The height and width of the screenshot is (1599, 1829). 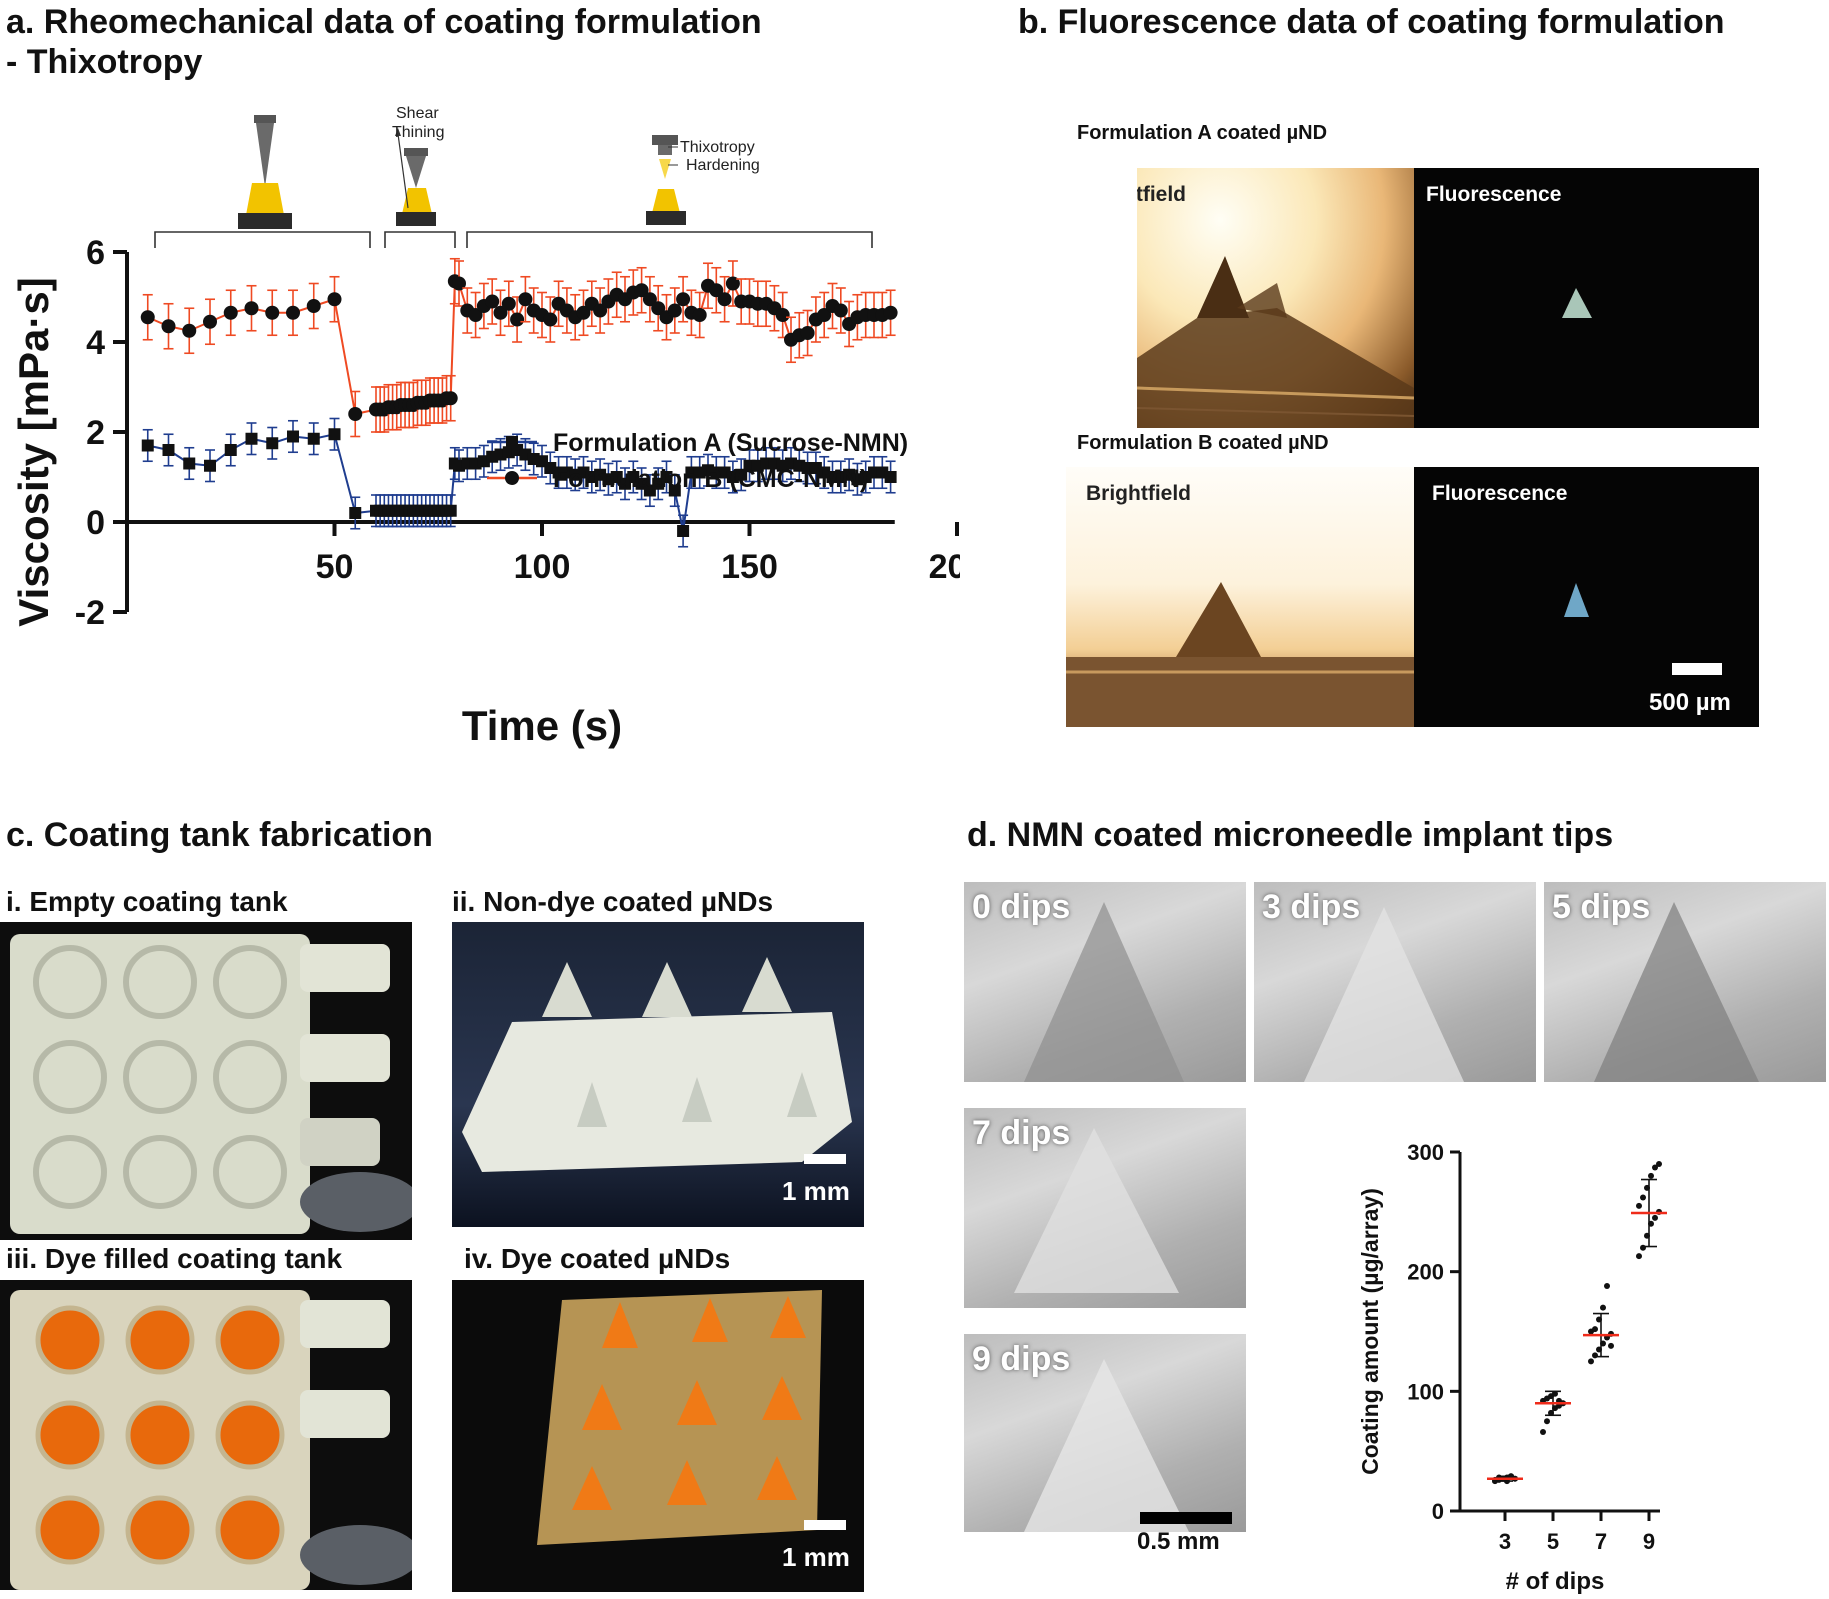 I want to click on x-tick-label: 150, so click(x=749, y=567).